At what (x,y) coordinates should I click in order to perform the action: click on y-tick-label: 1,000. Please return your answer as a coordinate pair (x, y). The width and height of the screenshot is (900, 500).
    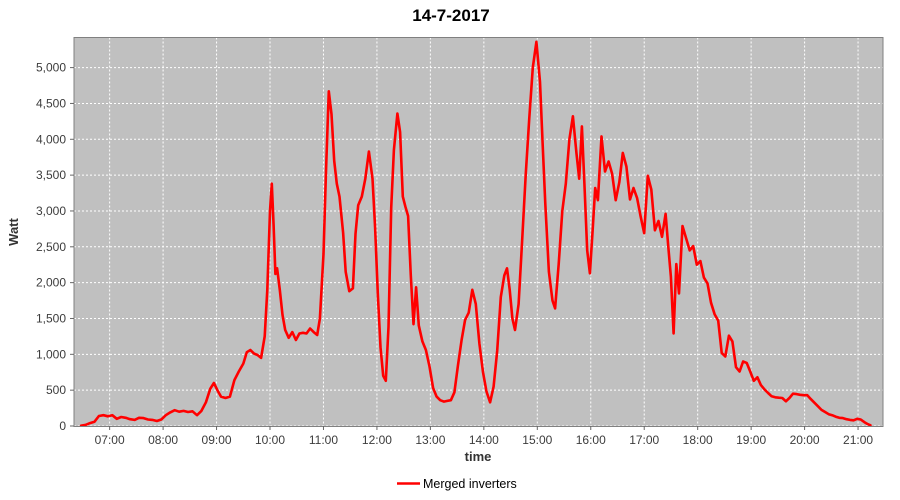
    Looking at the image, I should click on (51, 354).